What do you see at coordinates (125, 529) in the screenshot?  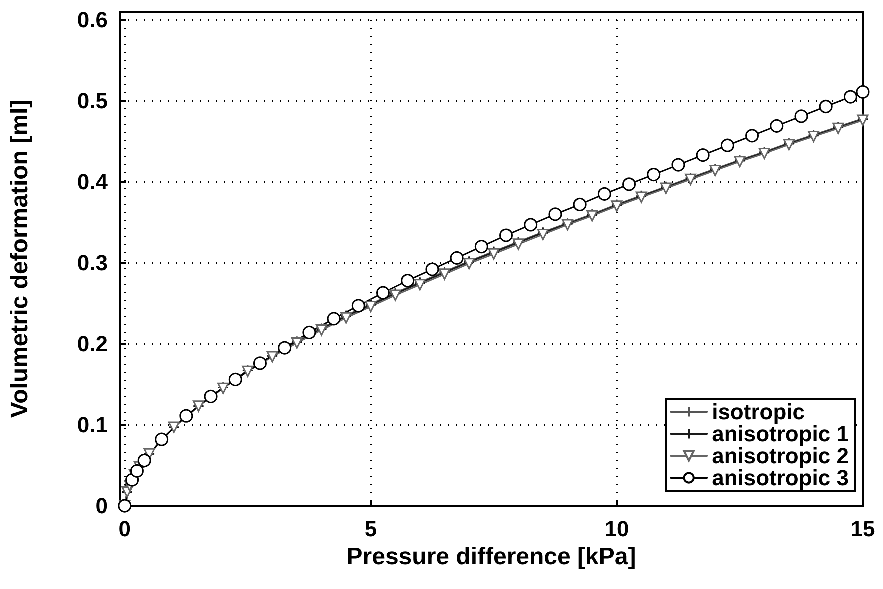 I see `x-tick-label: 0` at bounding box center [125, 529].